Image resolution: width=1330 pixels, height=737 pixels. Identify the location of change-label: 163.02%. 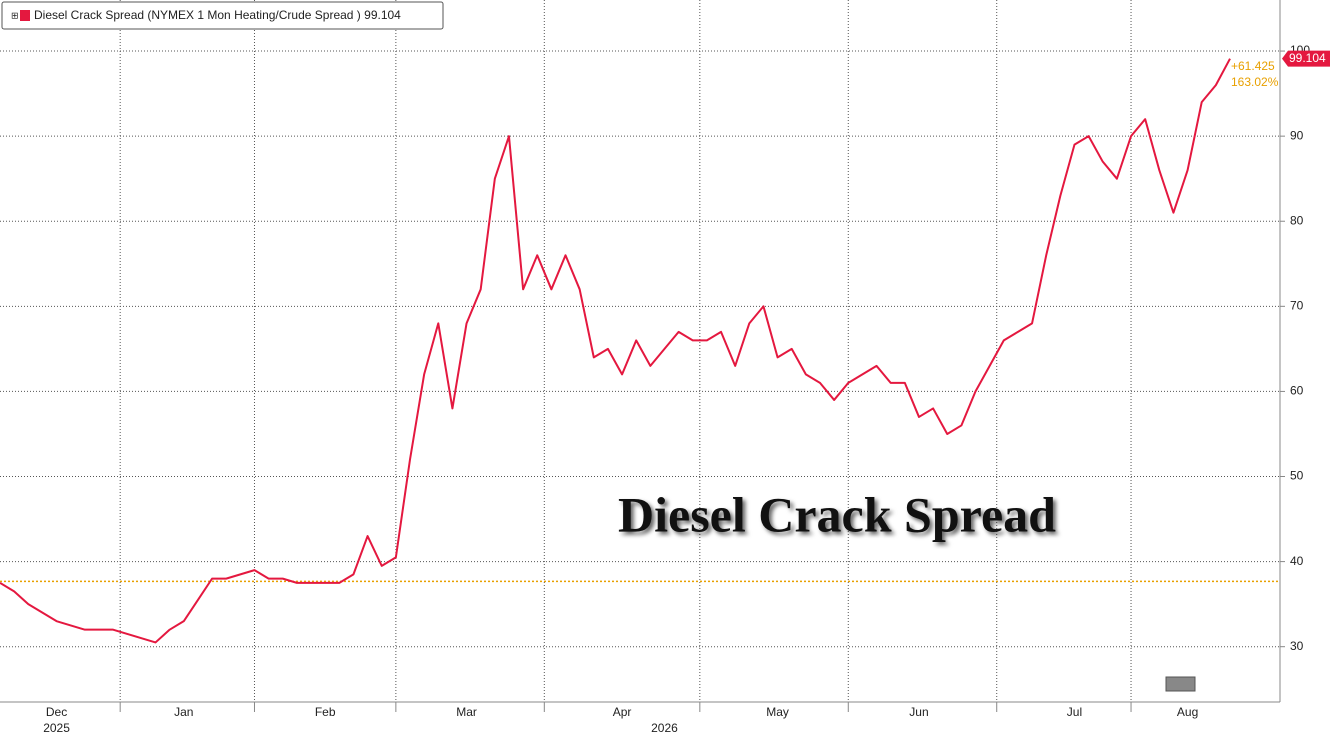
(1255, 82).